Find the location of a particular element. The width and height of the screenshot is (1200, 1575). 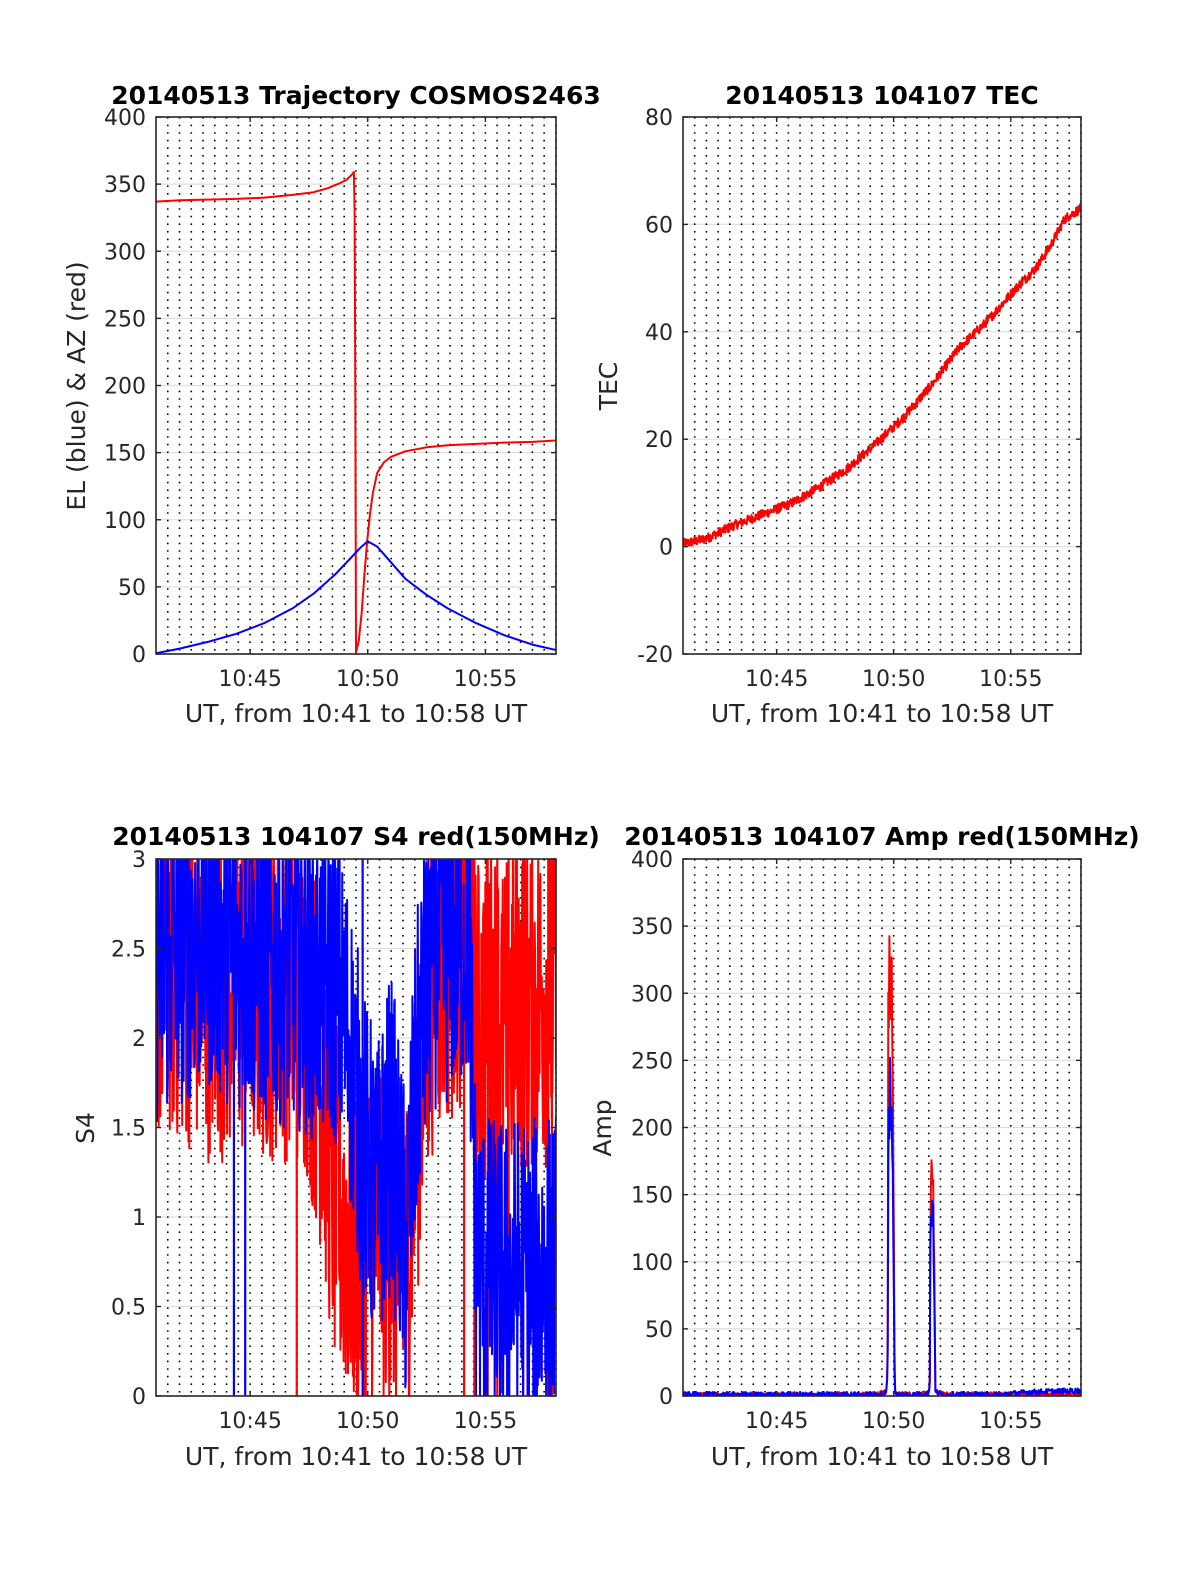

y-axis-label: Amp is located at coordinates (602, 1127).